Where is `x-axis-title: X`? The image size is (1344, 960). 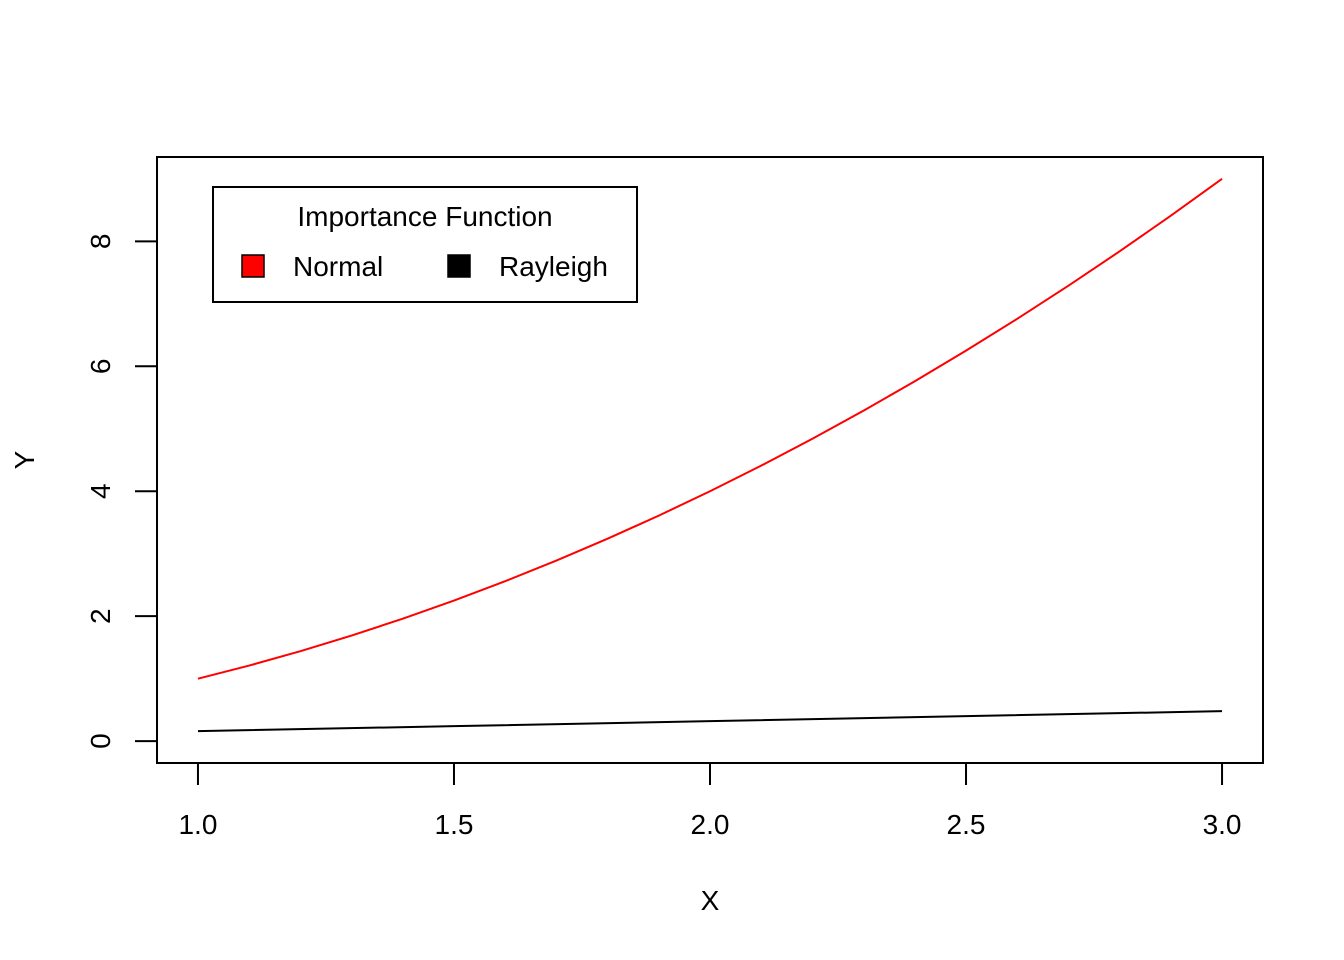 x-axis-title: X is located at coordinates (710, 900).